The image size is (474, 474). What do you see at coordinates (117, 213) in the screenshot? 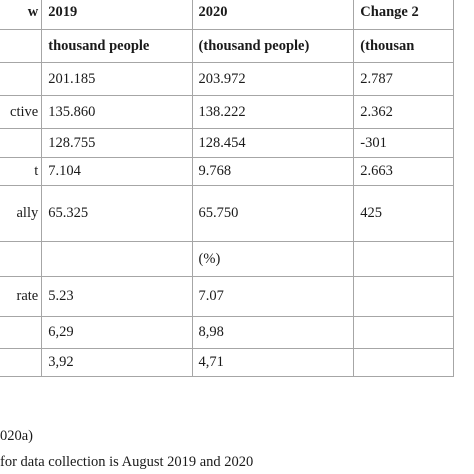
I see `value-2019-cell: 65.325` at bounding box center [117, 213].